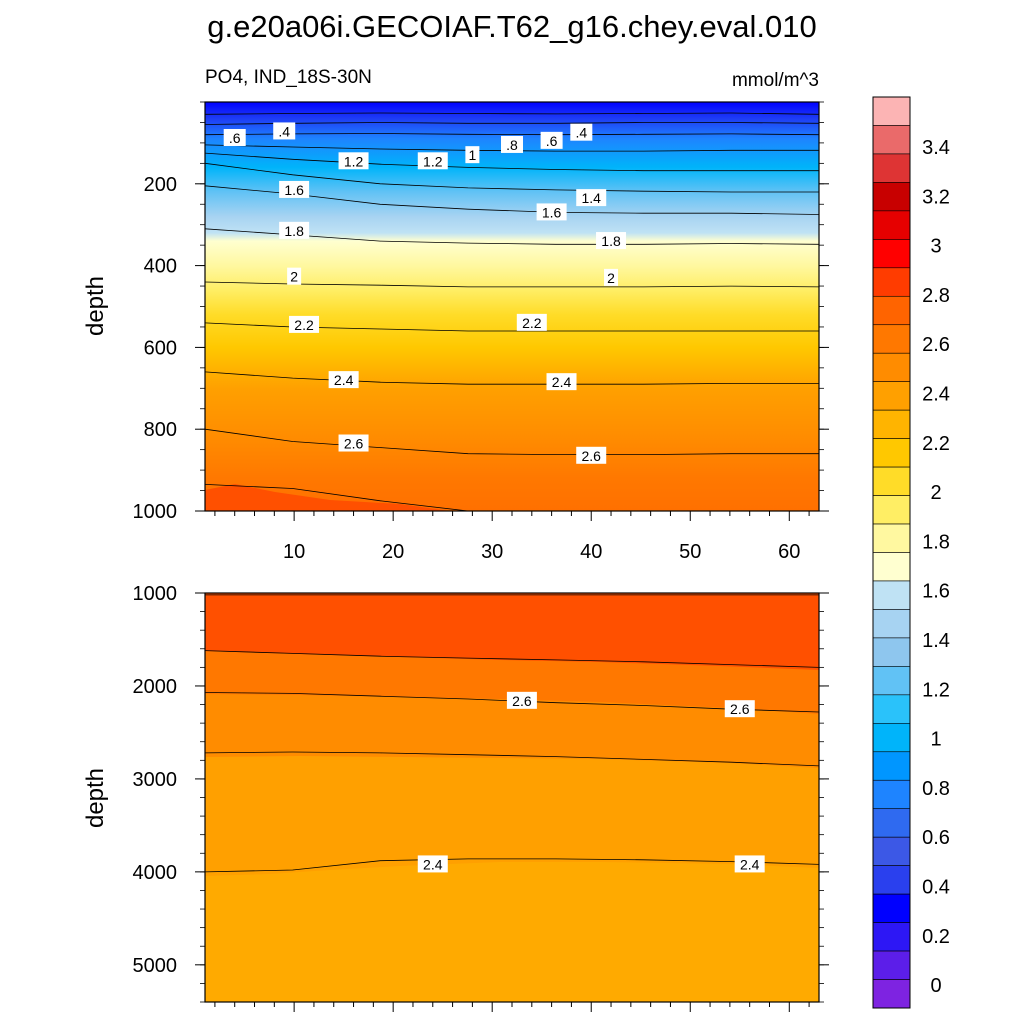 This screenshot has width=1024, height=1024. What do you see at coordinates (160, 185) in the screenshot?
I see `y-tick-label: 200` at bounding box center [160, 185].